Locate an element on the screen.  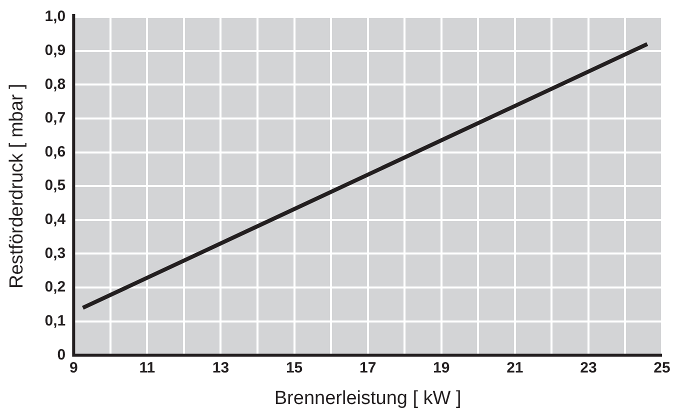
x-tick-label: 15 is located at coordinates (294, 367).